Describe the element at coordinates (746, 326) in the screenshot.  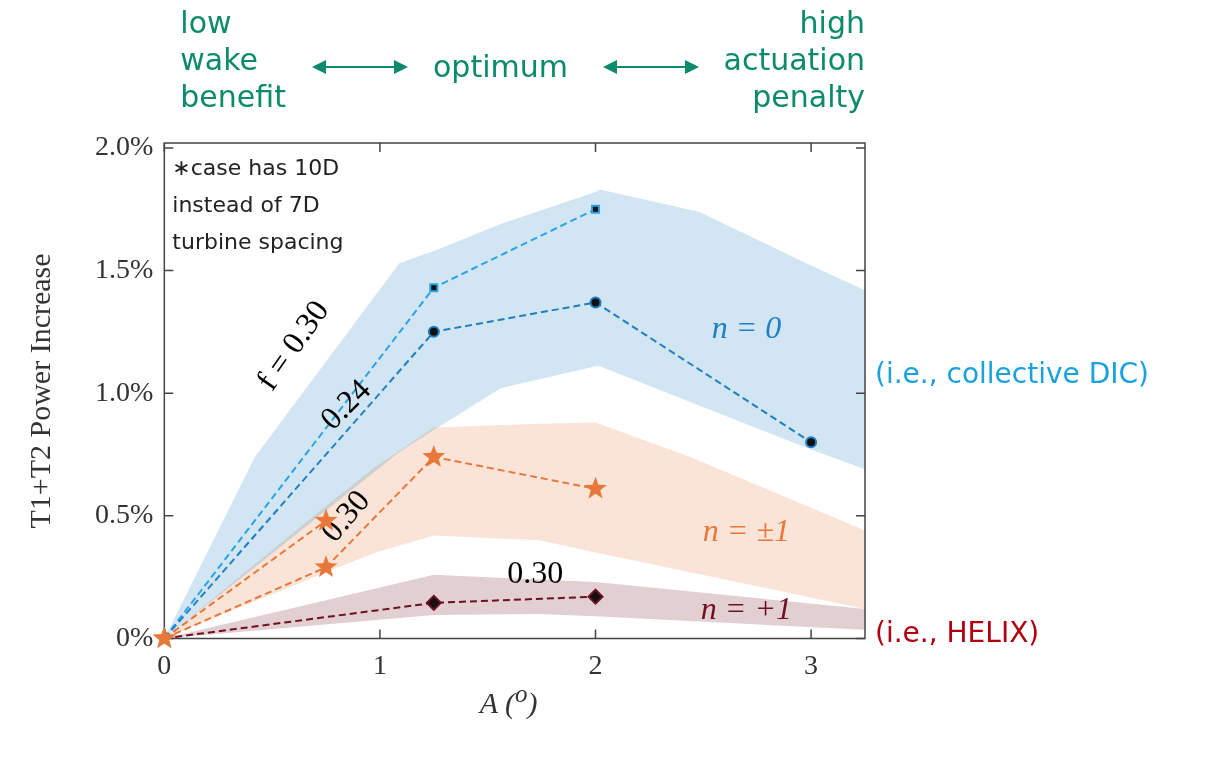
I see `series-label: n = 0` at that location.